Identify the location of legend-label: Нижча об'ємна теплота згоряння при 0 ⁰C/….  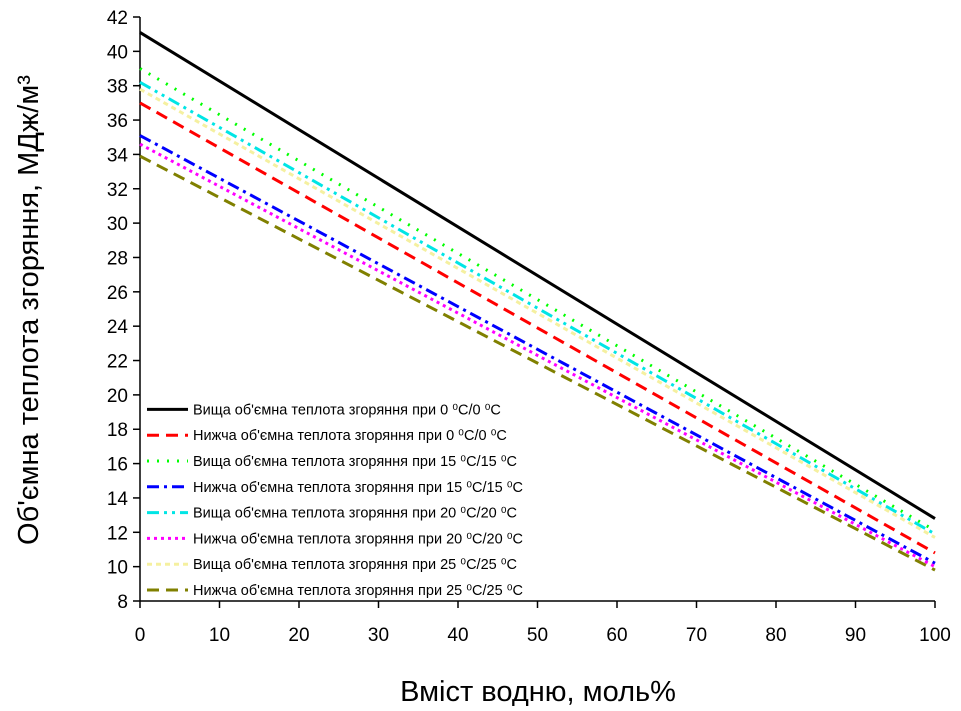
(350, 436).